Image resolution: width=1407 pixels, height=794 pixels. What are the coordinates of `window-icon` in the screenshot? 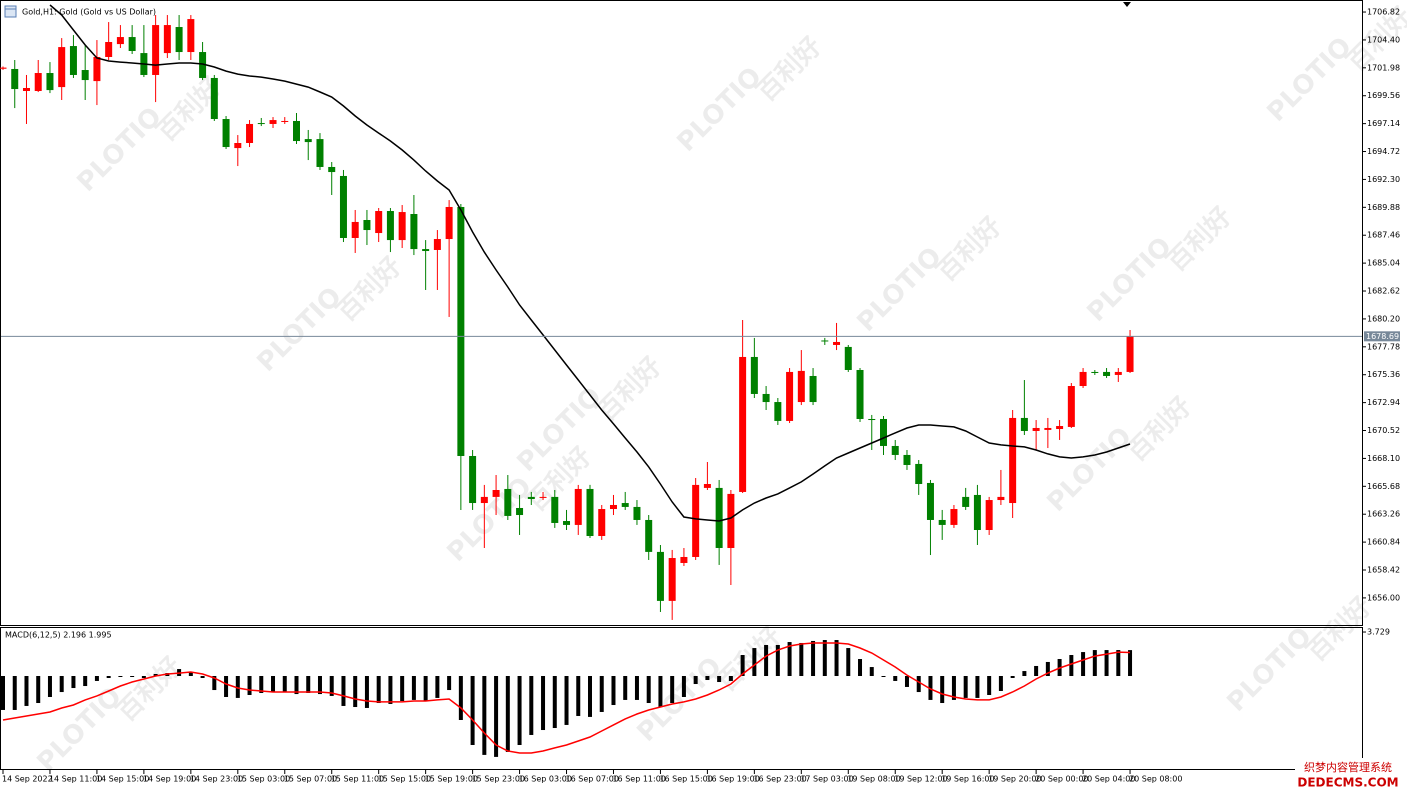 It's located at (10, 11).